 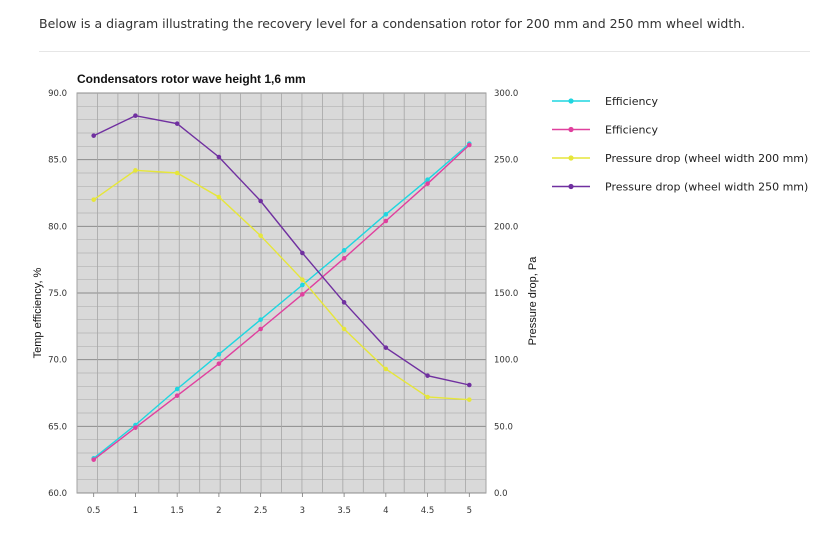 I want to click on x-tick-label: 5, so click(x=469, y=511).